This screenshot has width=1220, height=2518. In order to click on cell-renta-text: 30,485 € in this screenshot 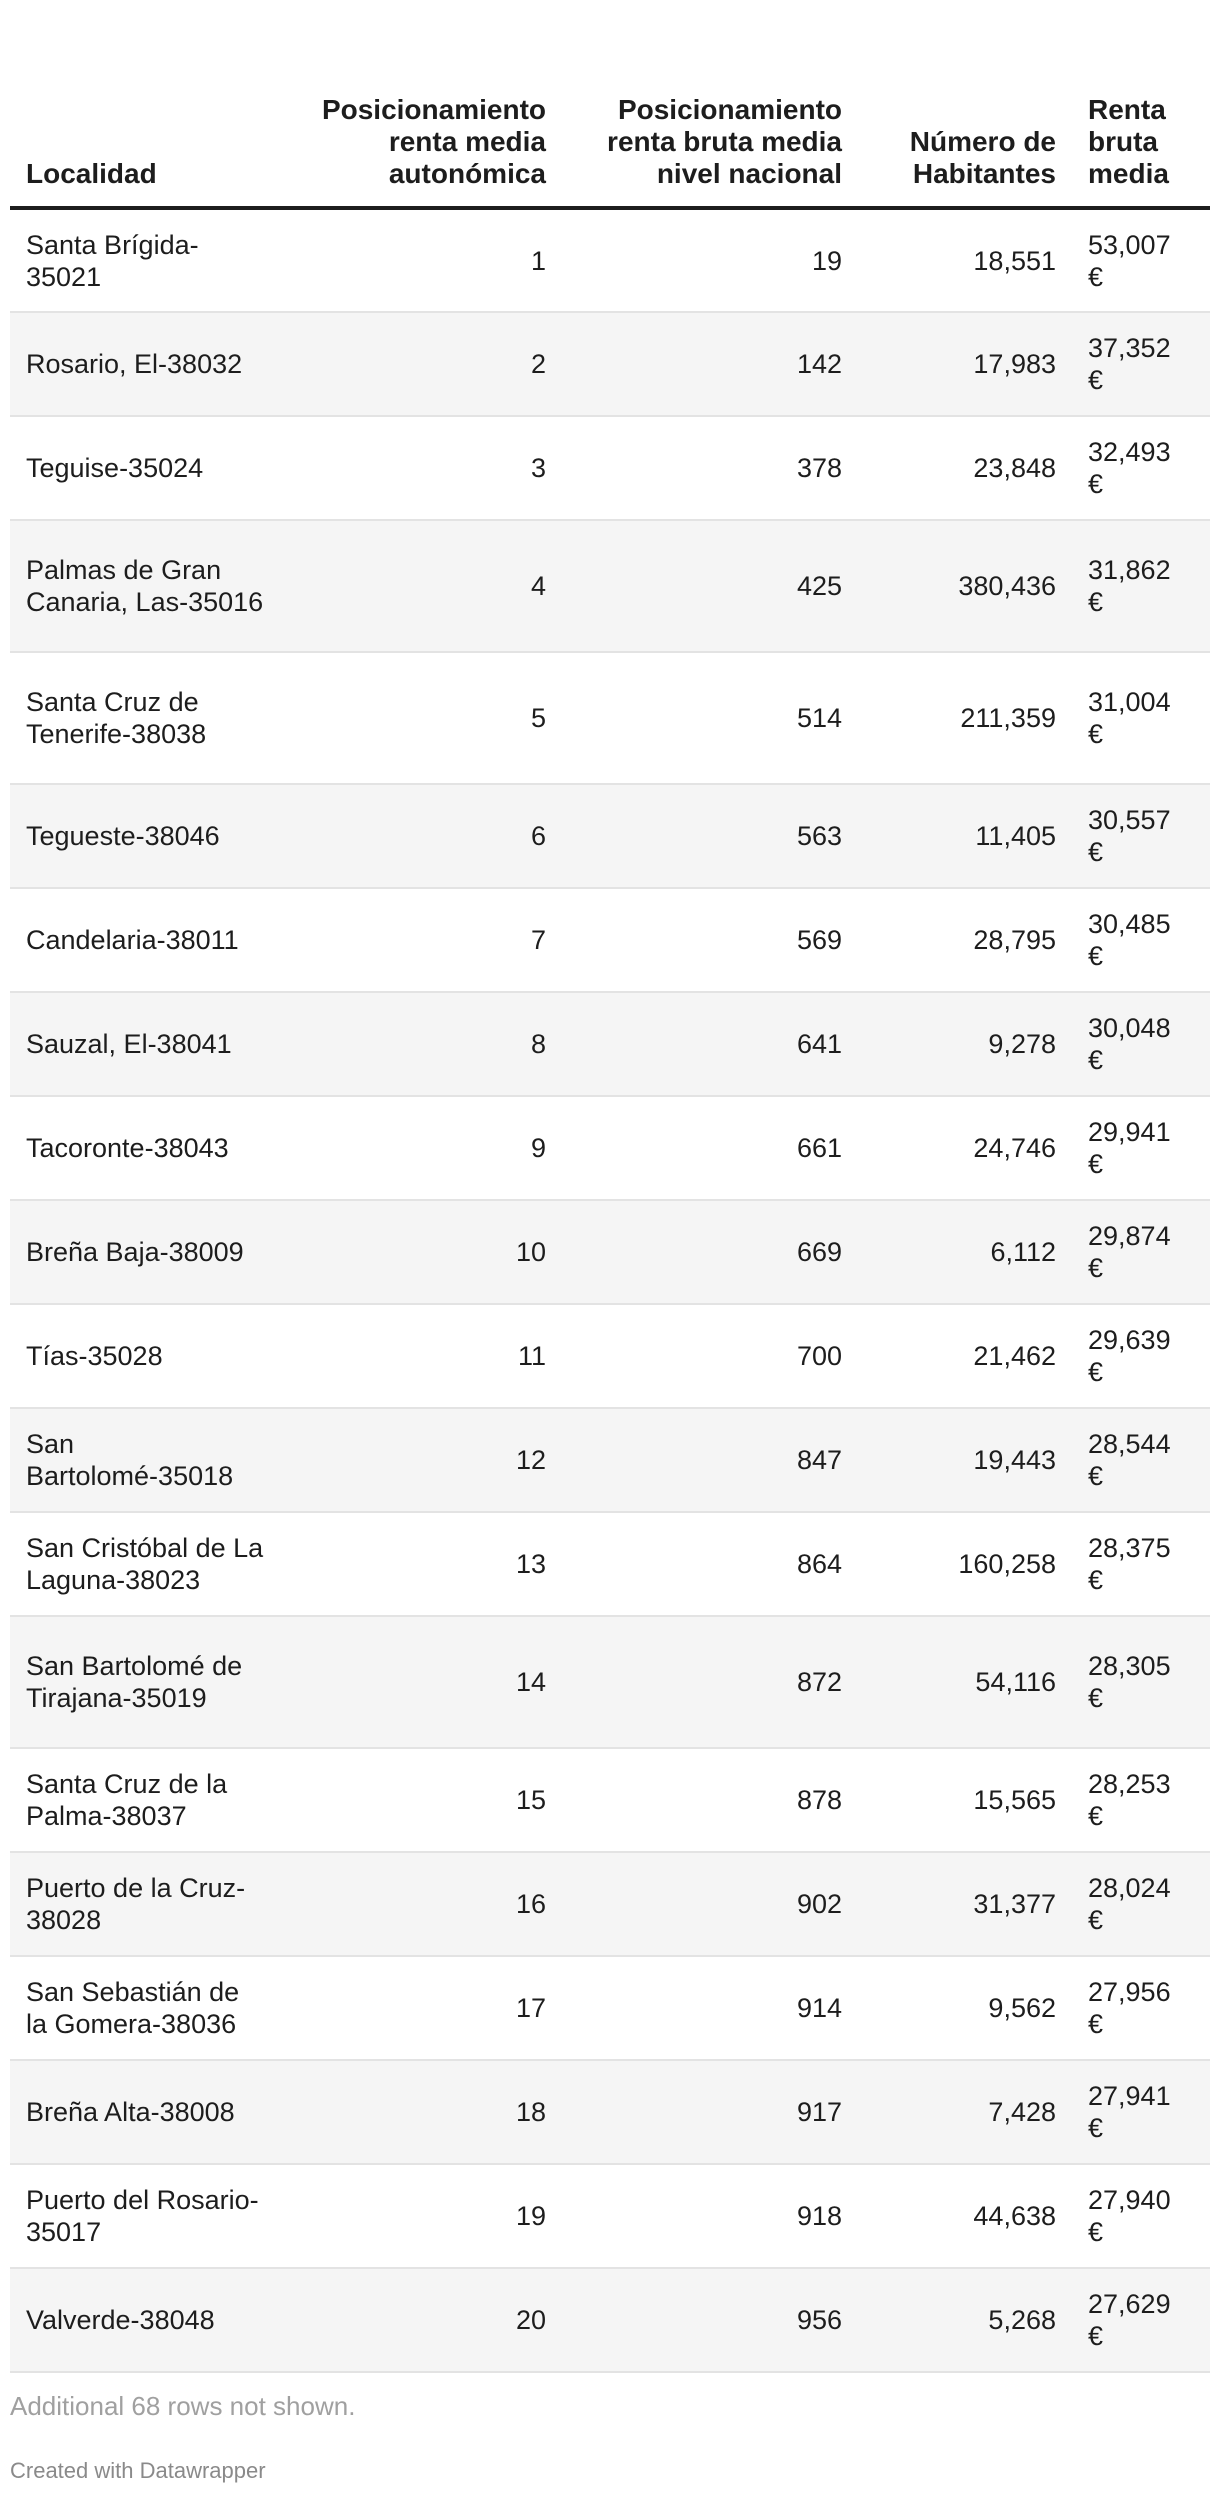, I will do `click(1129, 940)`.